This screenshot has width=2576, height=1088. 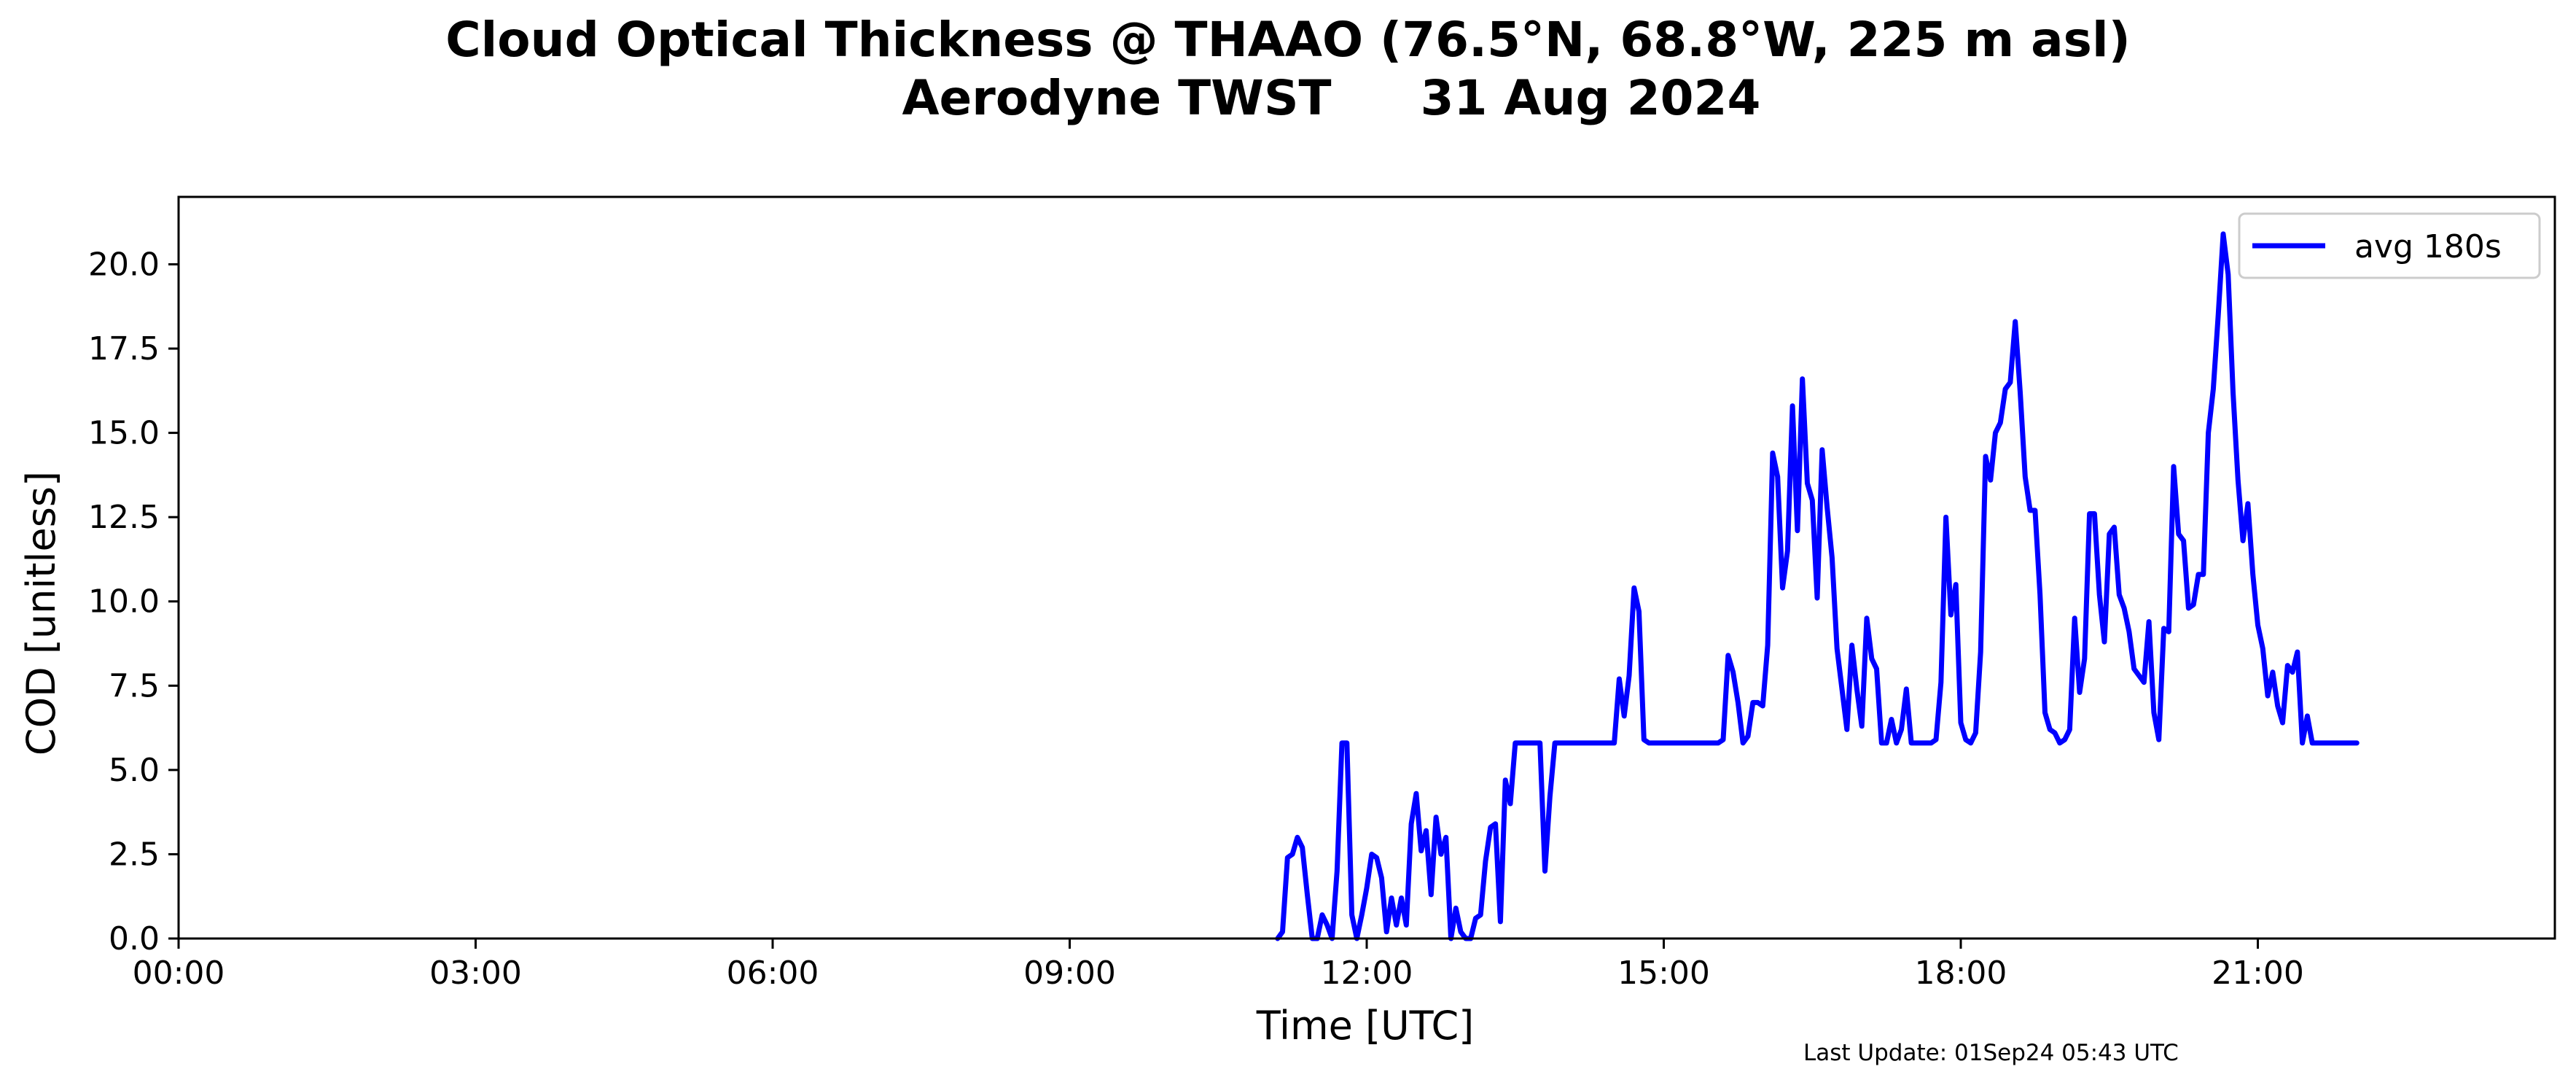 What do you see at coordinates (134, 770) in the screenshot?
I see `y-tick-label: 5.0` at bounding box center [134, 770].